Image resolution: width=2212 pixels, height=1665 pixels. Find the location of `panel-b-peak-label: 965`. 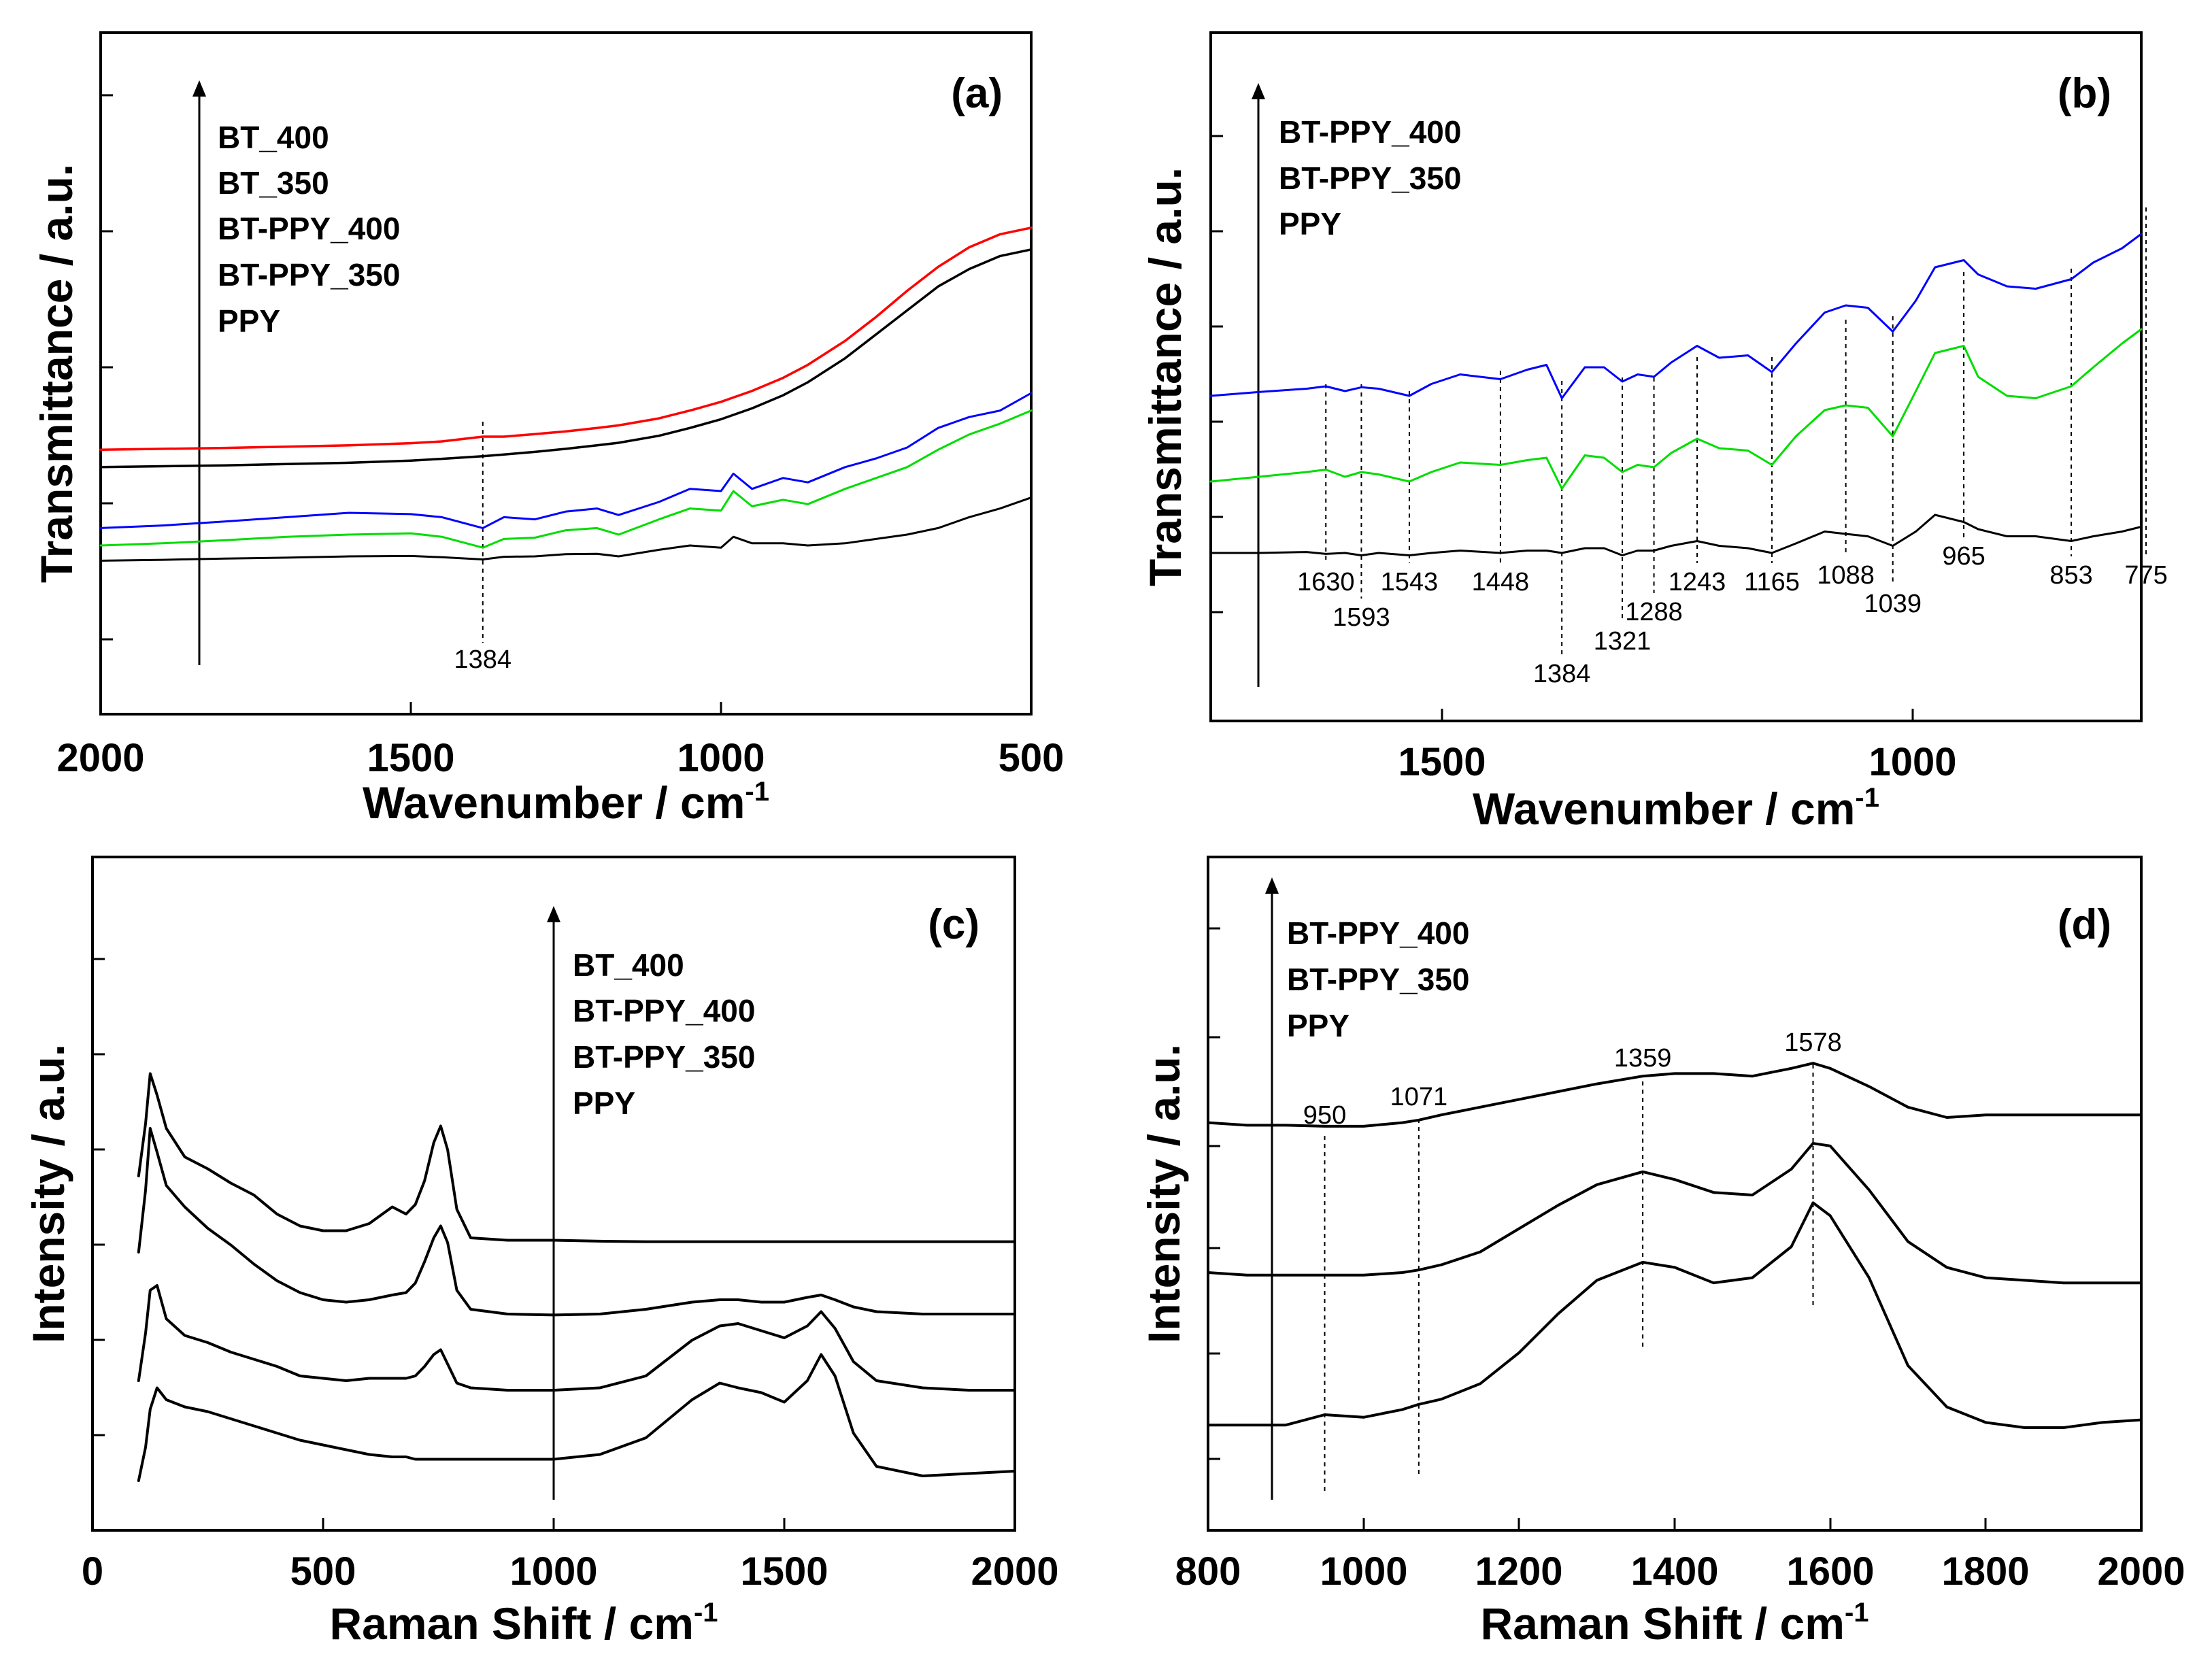

panel-b-peak-label: 965 is located at coordinates (1963, 557).